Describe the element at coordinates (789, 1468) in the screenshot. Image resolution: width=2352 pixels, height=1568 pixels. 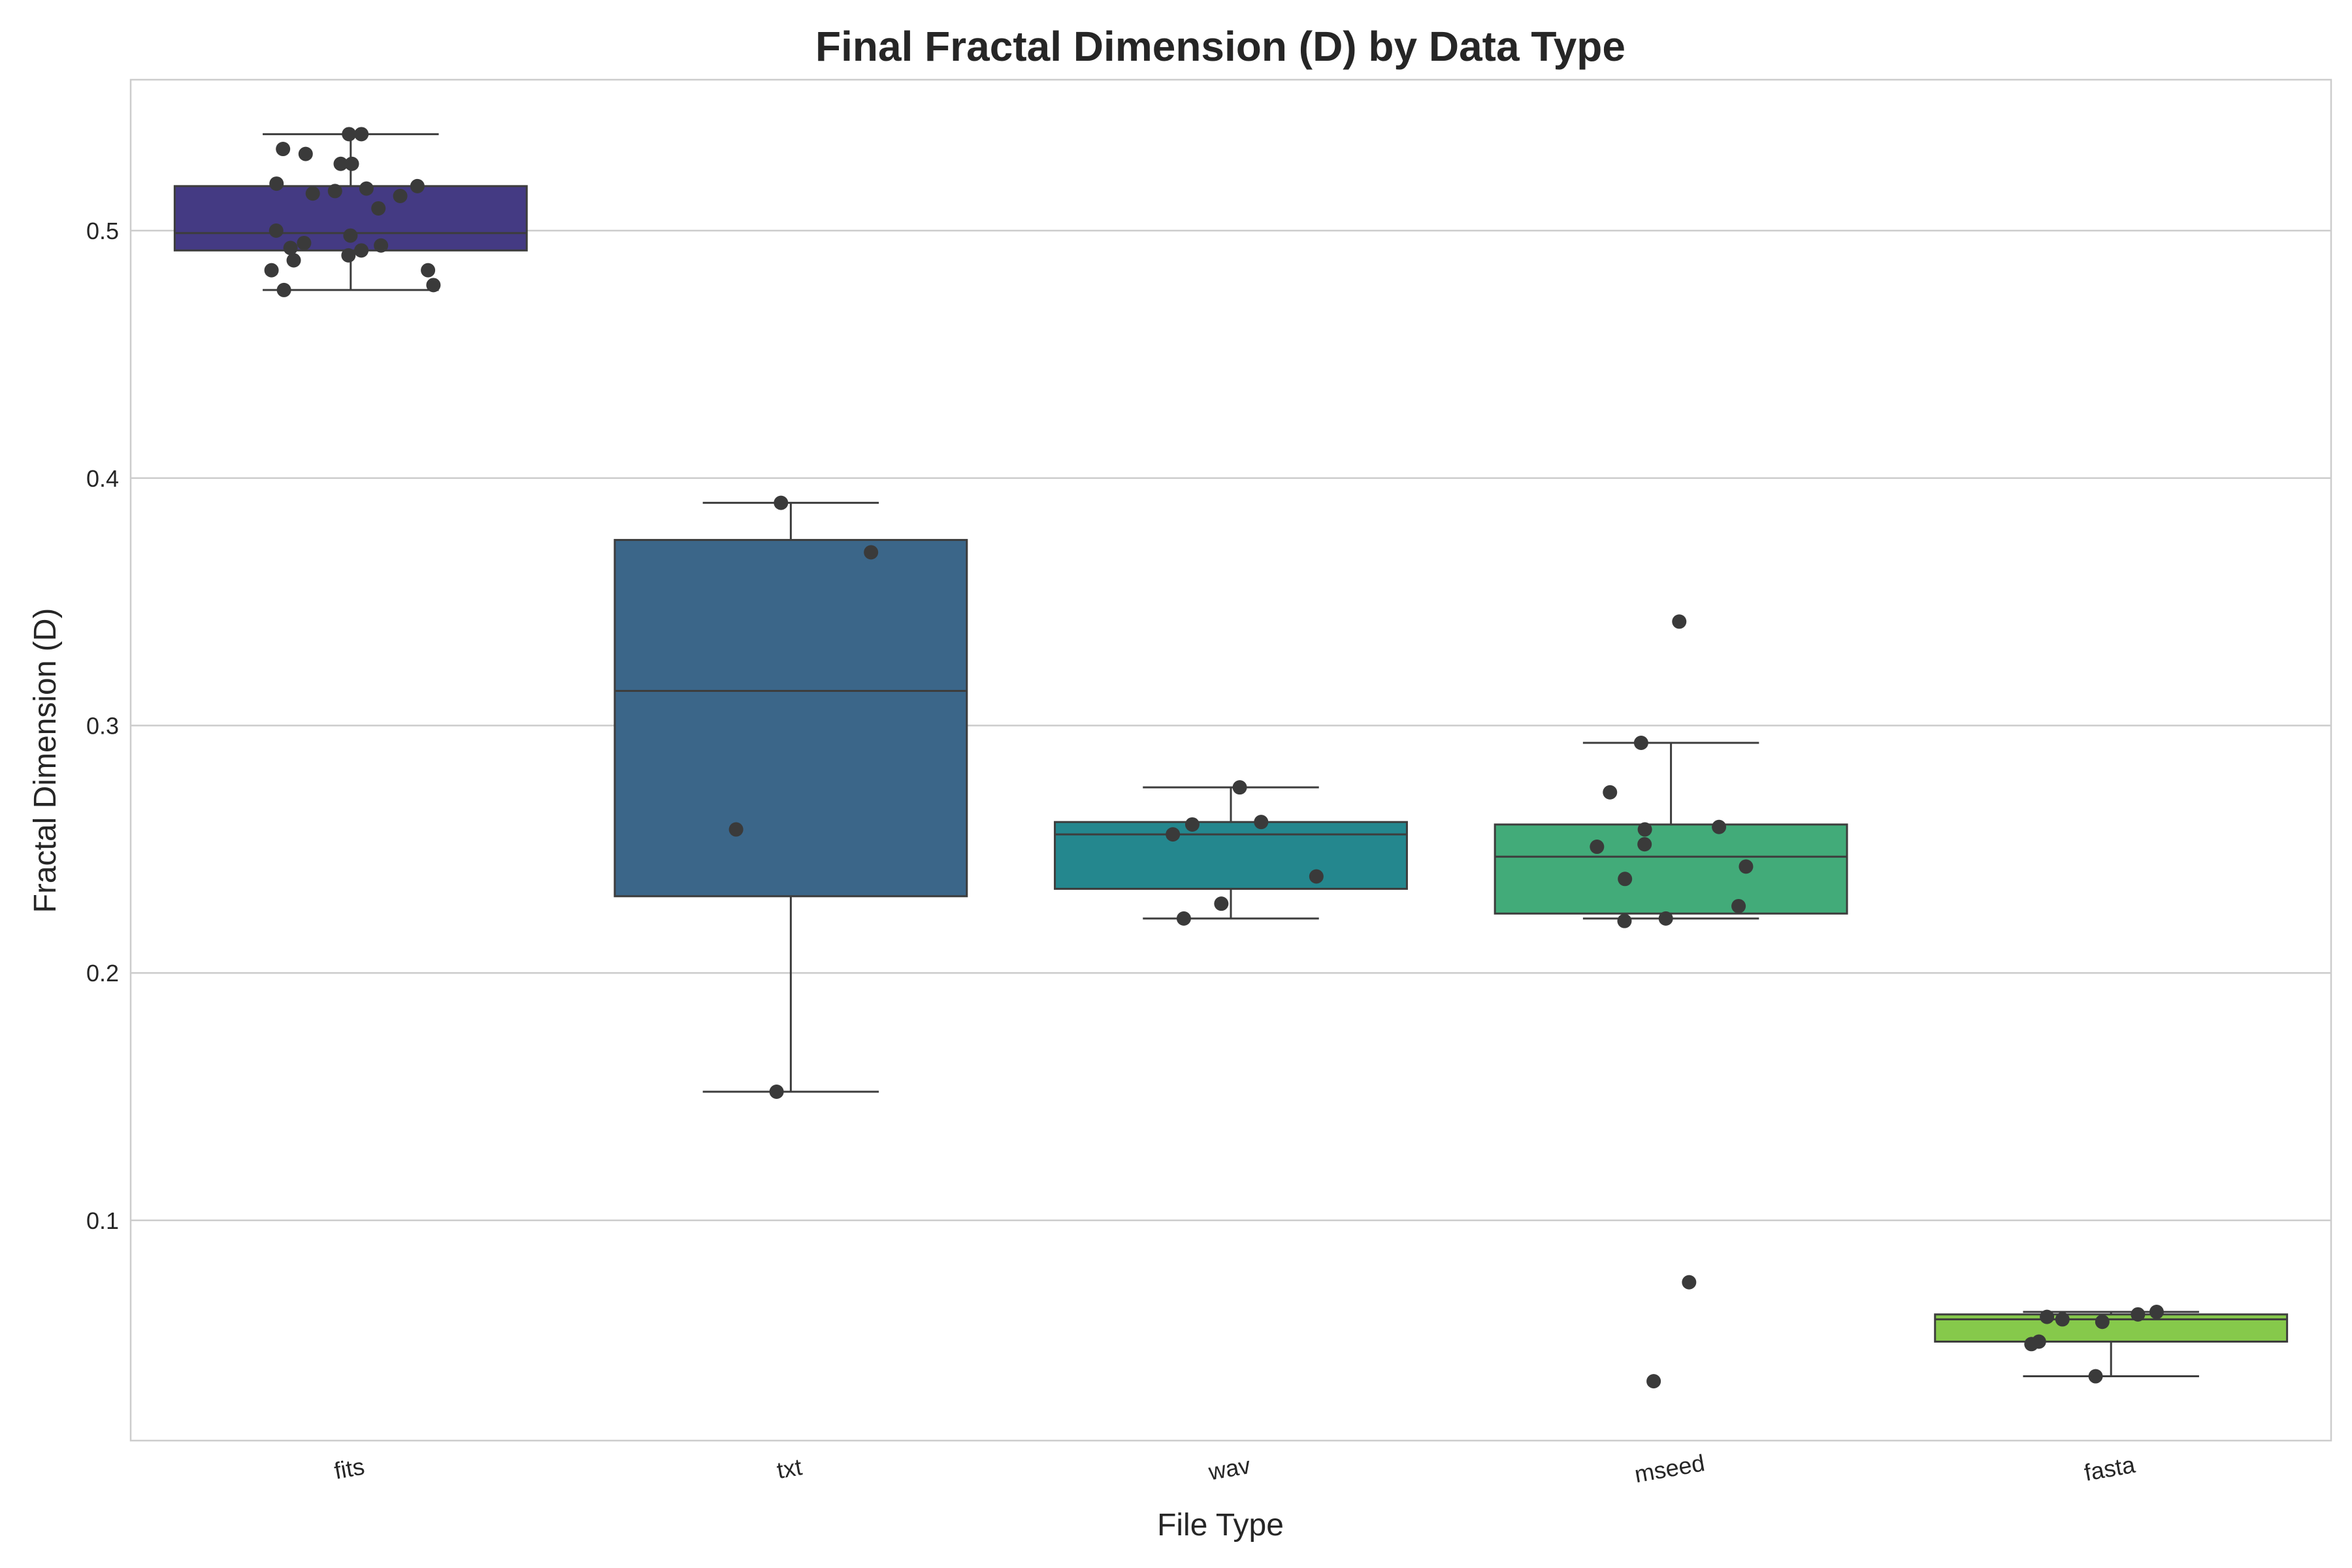
I see `x-tick-label-txt: txt` at that location.